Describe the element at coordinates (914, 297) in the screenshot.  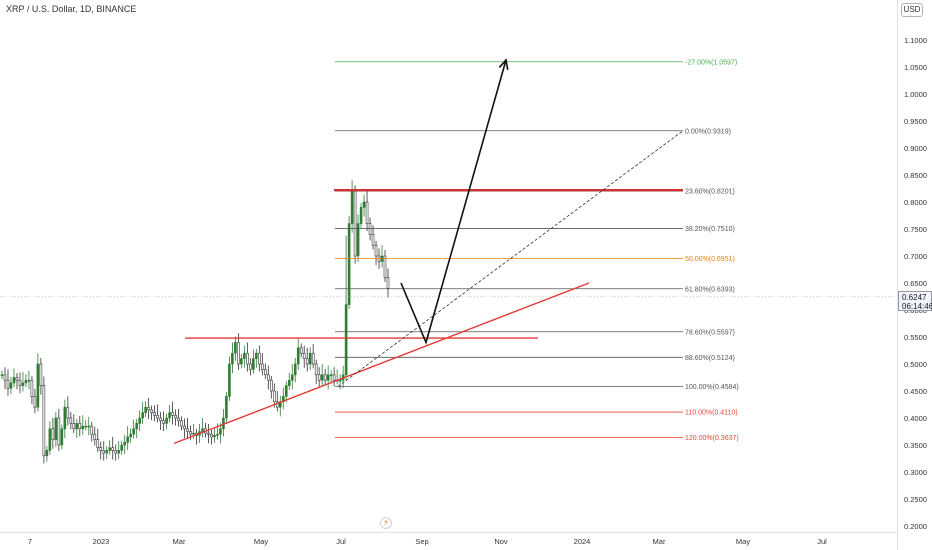
I see `current-price-value: 0.6247` at that location.